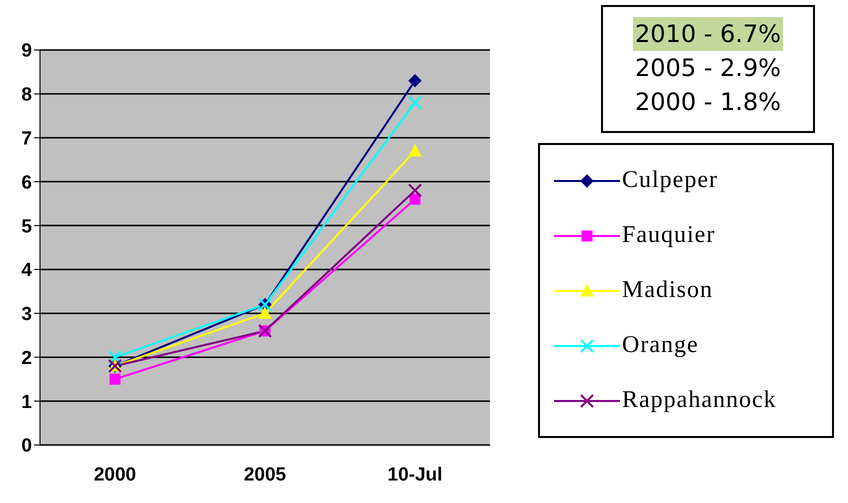  What do you see at coordinates (670, 180) in the screenshot?
I see `legend-label: Culpeper` at bounding box center [670, 180].